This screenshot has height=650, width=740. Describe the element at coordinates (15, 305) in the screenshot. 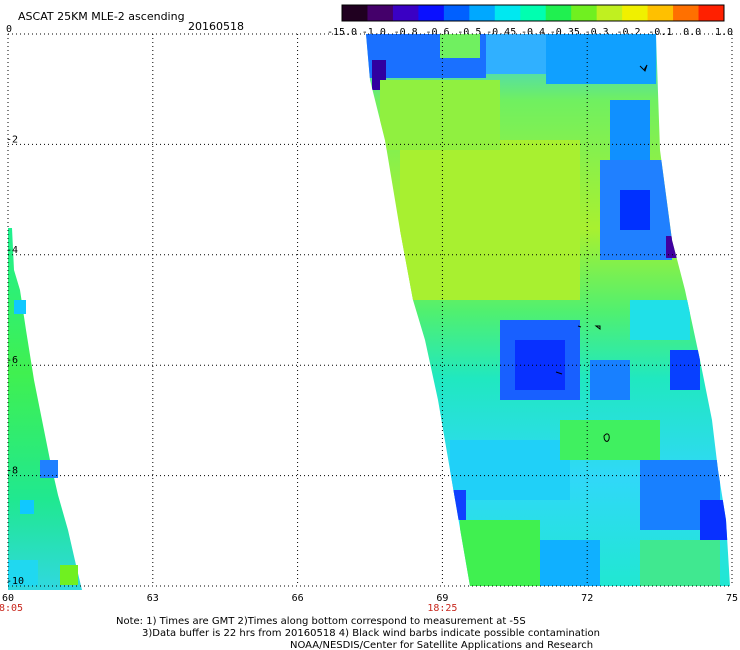

I see `latitude-tick-labels: 0 -2 -4 -6 -8 -10` at that location.